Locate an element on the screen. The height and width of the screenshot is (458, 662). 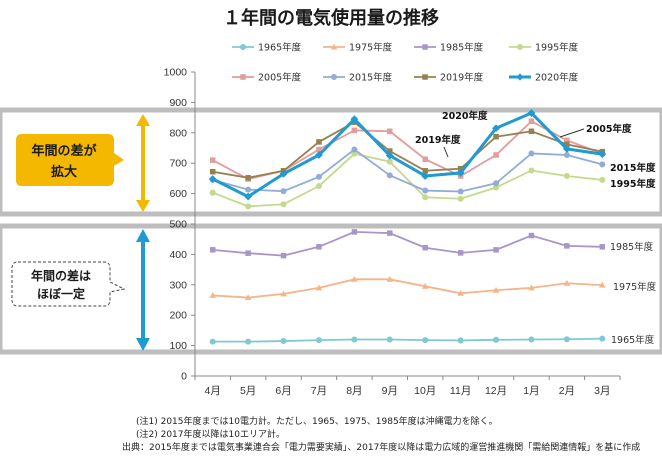
callout-stable-line1: 年間の差は is located at coordinates (61, 275).